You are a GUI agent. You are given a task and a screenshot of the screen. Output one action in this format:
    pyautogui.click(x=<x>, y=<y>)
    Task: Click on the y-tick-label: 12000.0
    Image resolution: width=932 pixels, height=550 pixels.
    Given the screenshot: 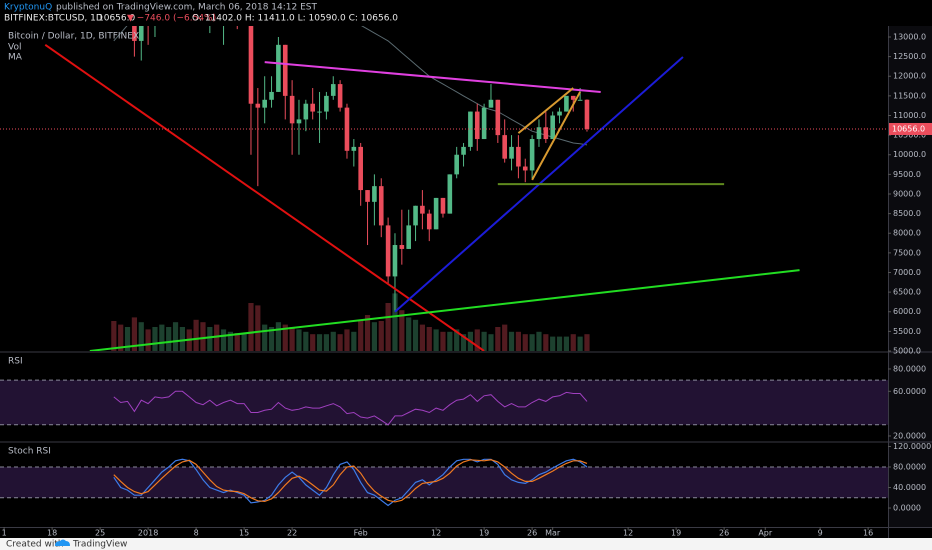 What is the action you would take?
    pyautogui.click(x=909, y=76)
    